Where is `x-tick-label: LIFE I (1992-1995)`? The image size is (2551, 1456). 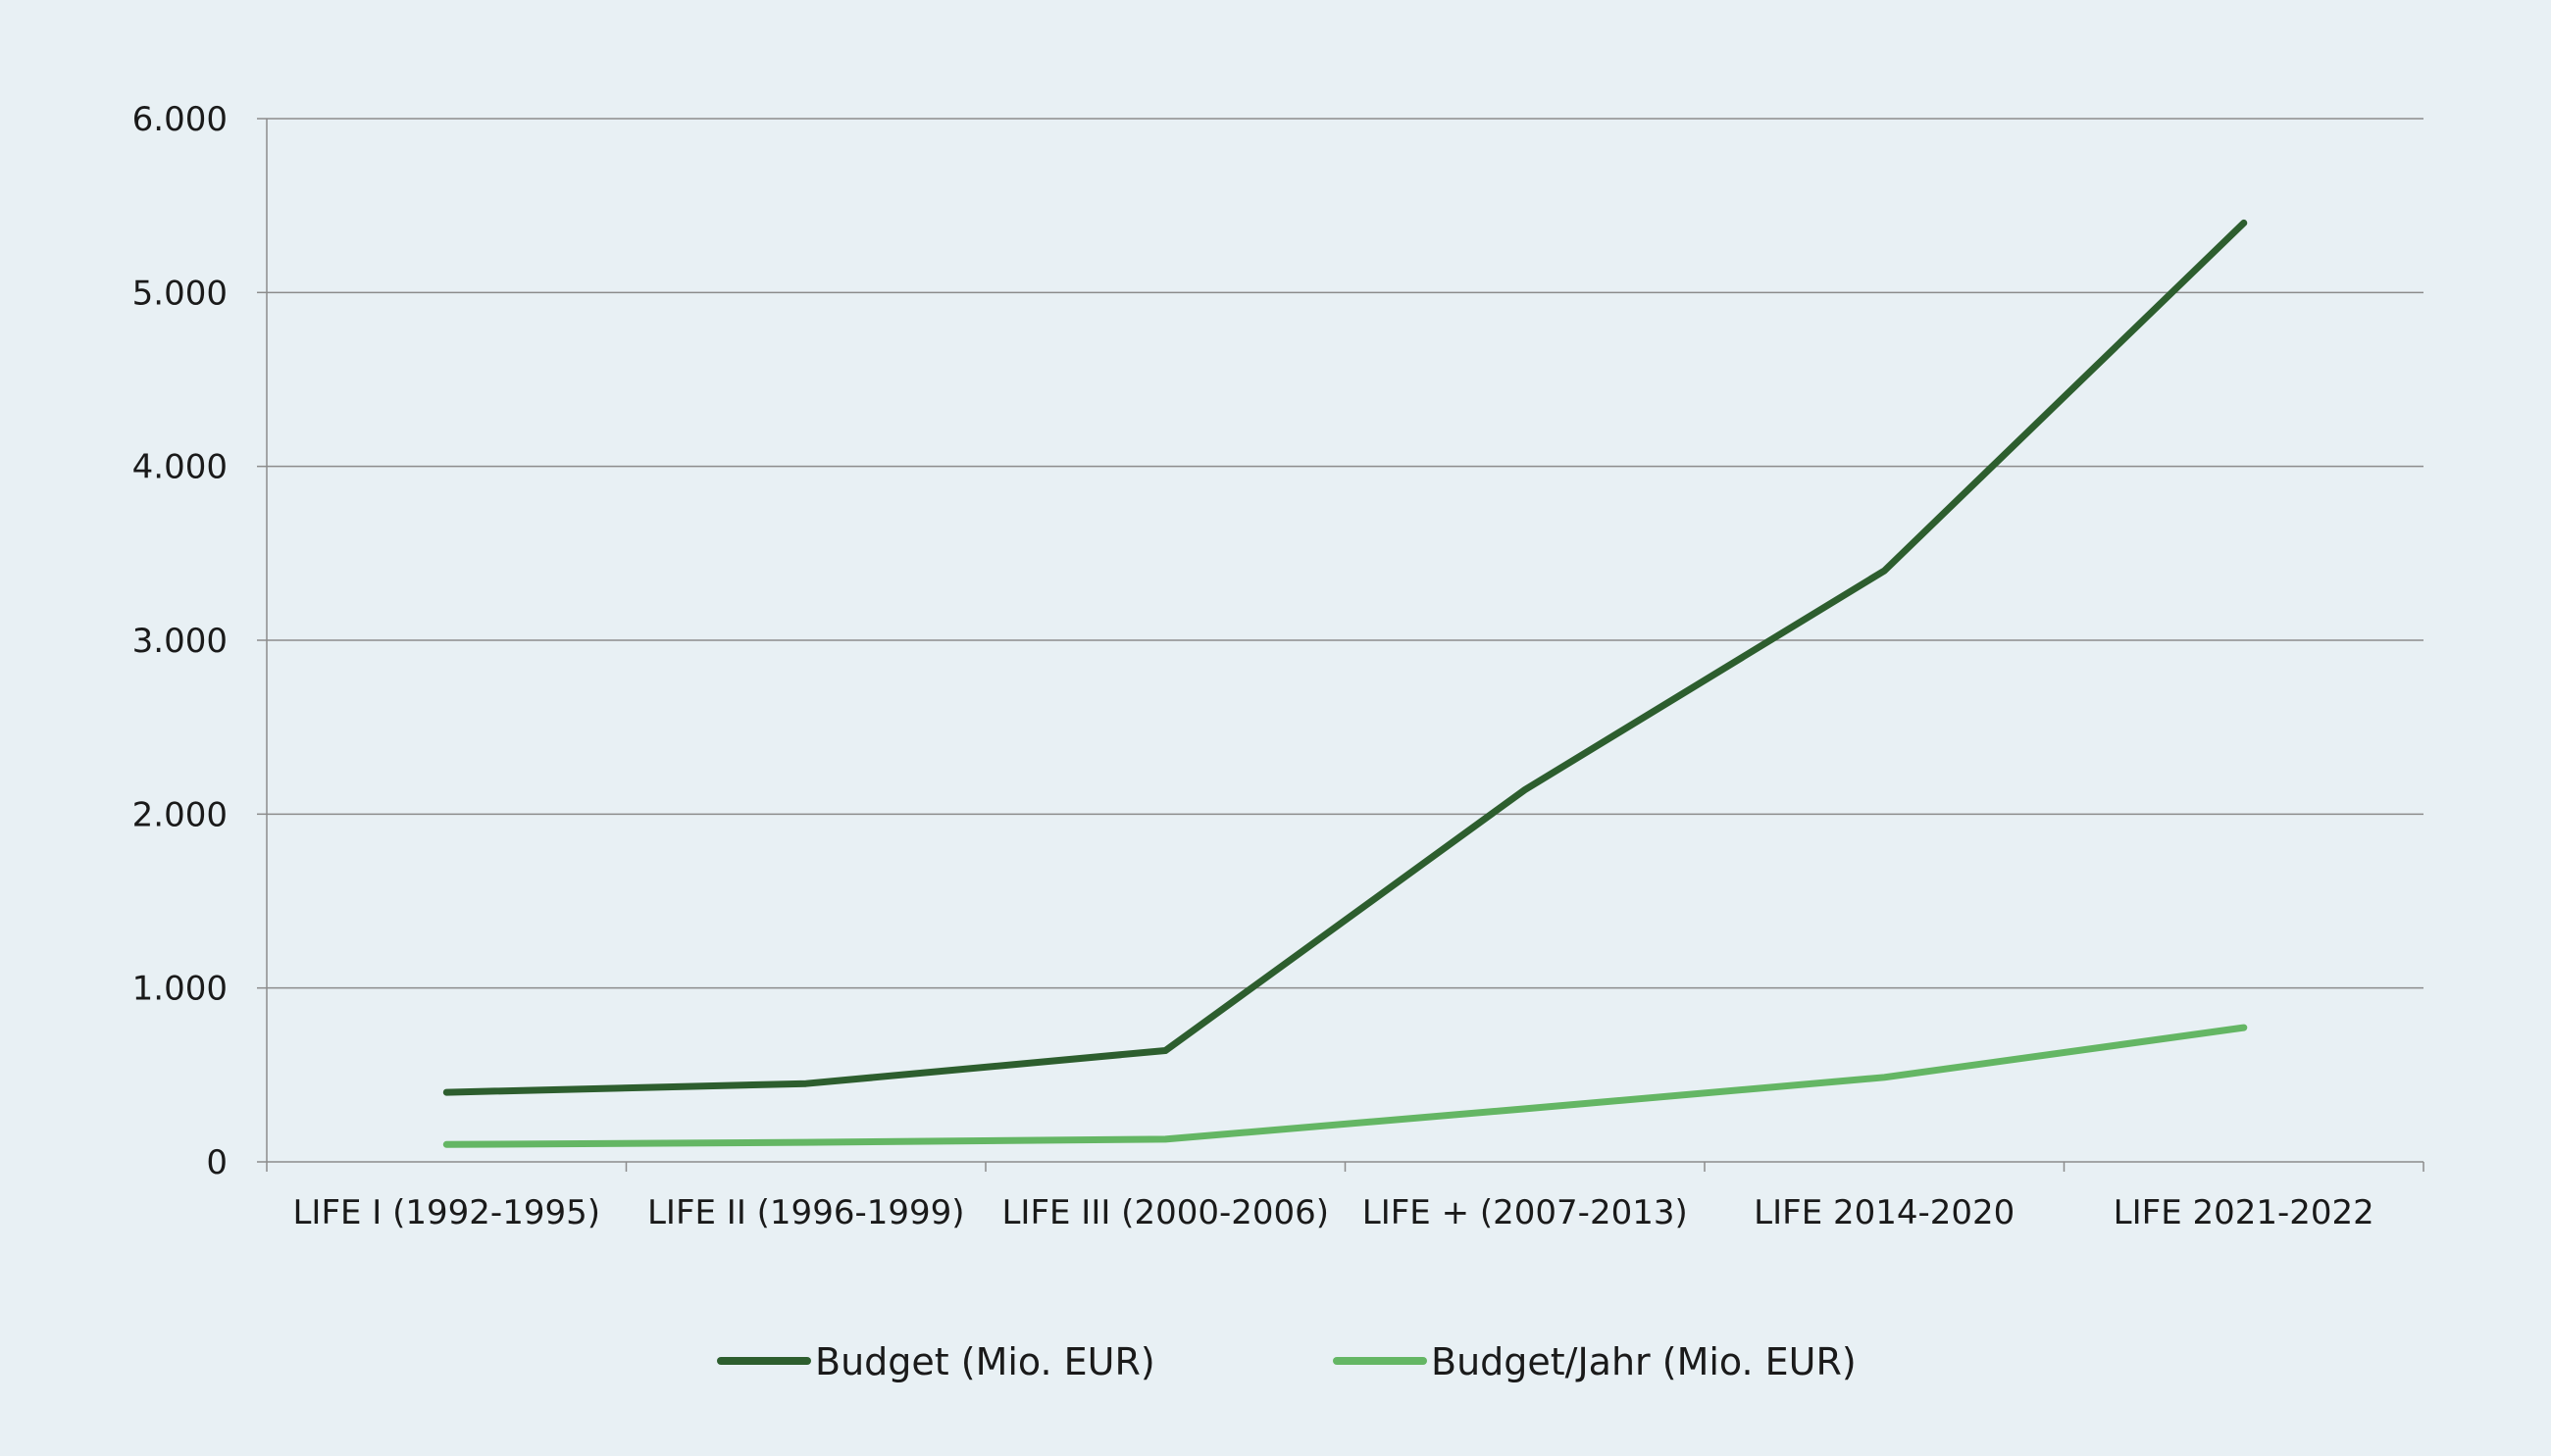 x-tick-label: LIFE I (1992-1995) is located at coordinates (446, 1212).